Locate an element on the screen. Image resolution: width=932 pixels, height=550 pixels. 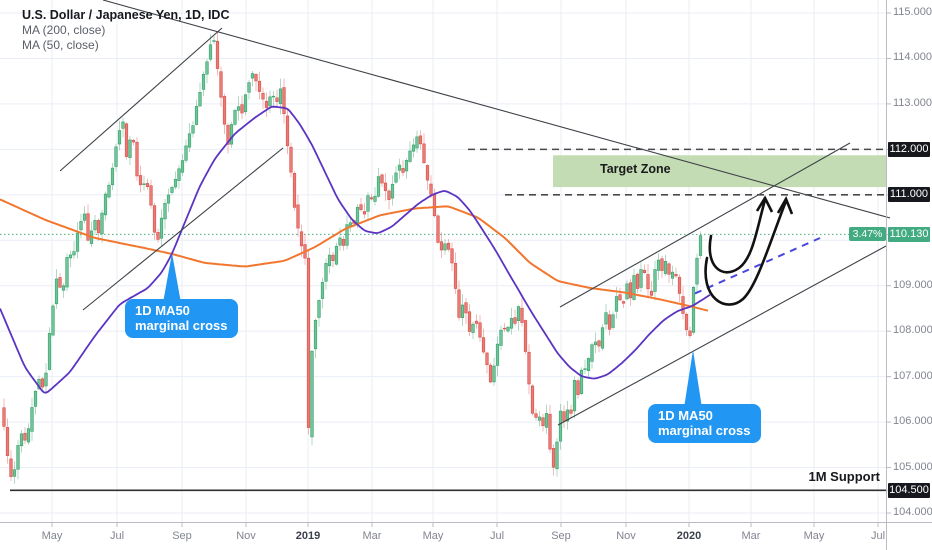
price-axis-label: 108.000 is located at coordinates (912, 330).